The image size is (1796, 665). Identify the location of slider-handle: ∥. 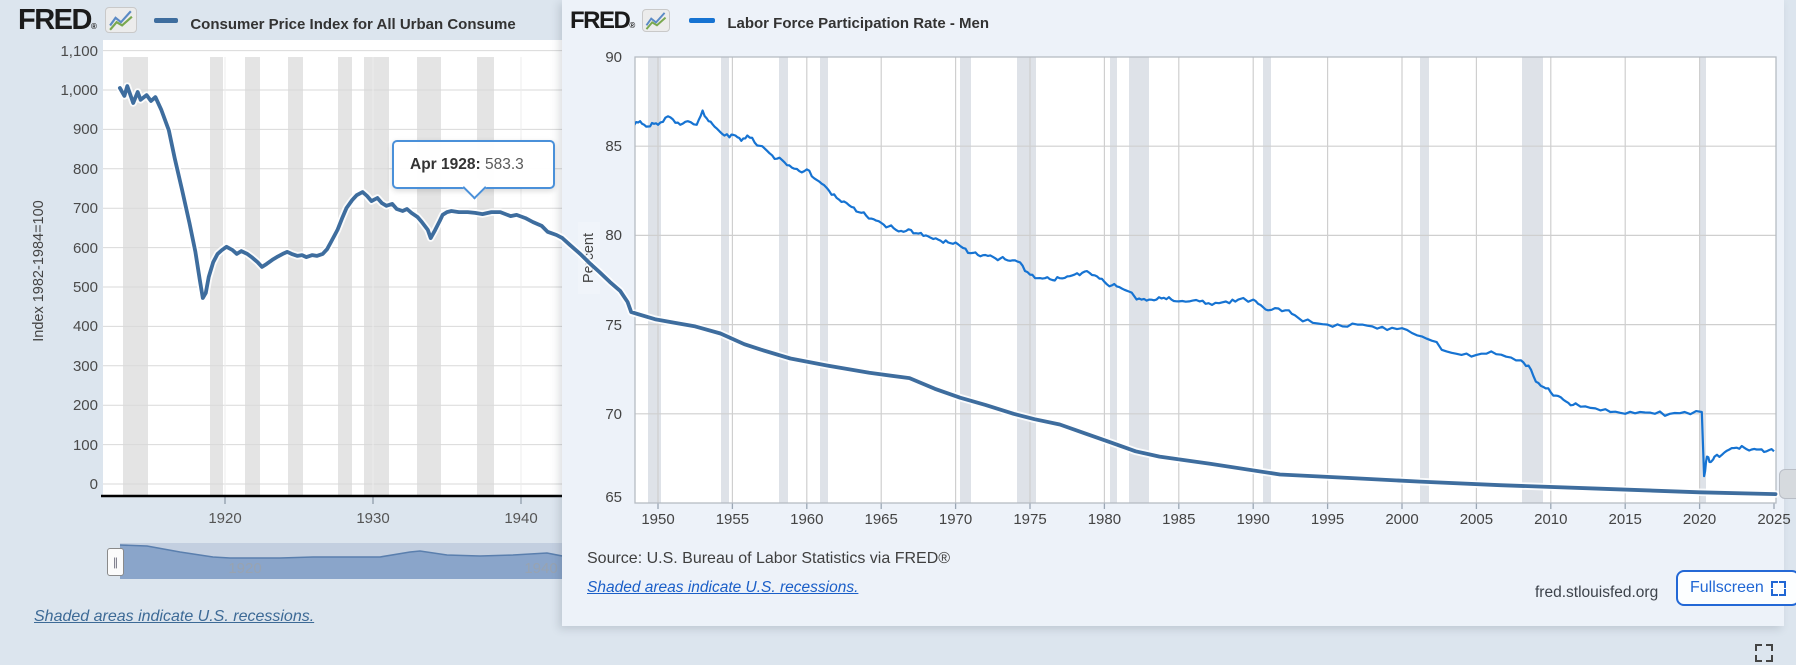
(115, 562).